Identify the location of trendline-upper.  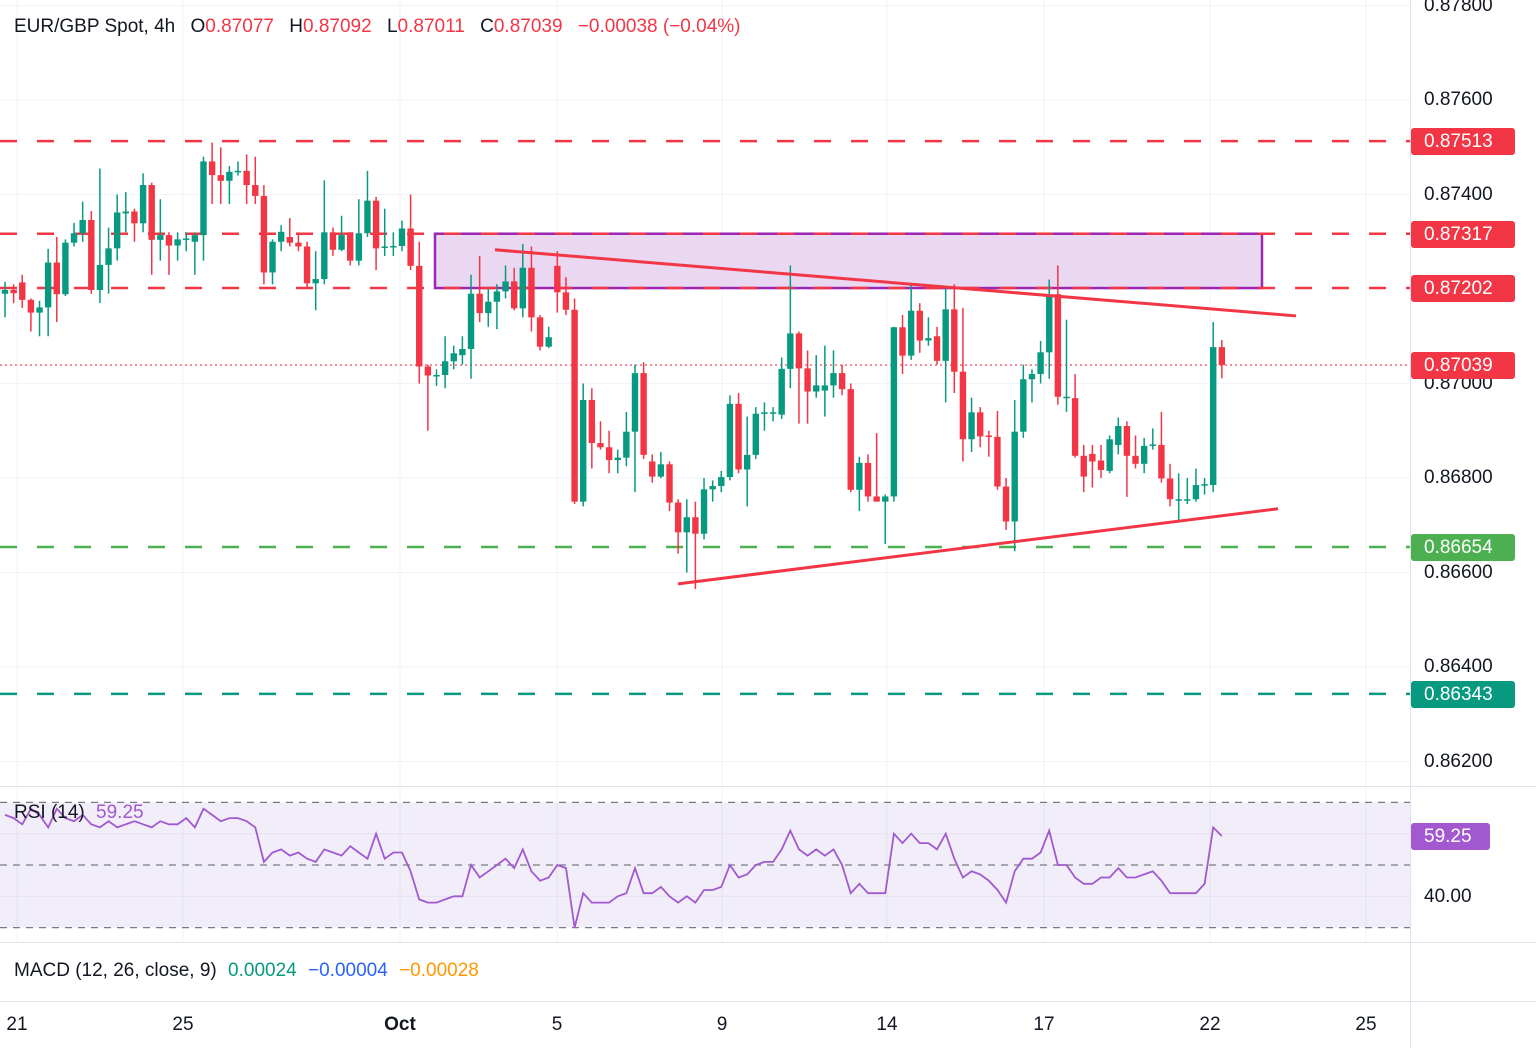
(895, 283).